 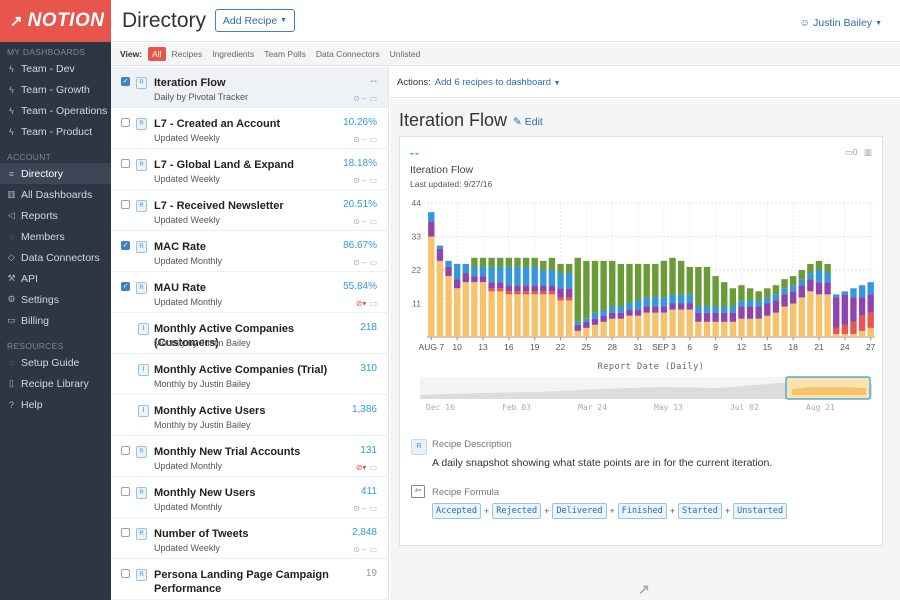 I want to click on sidebar-item-help: ? Help, so click(x=55, y=404).